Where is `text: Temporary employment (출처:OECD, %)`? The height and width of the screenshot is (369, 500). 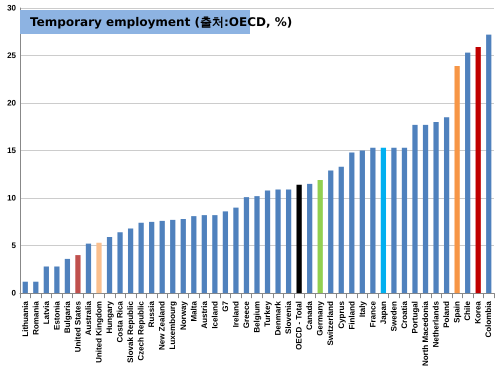 text: Temporary employment (출처:OECD, %) is located at coordinates (161, 22).